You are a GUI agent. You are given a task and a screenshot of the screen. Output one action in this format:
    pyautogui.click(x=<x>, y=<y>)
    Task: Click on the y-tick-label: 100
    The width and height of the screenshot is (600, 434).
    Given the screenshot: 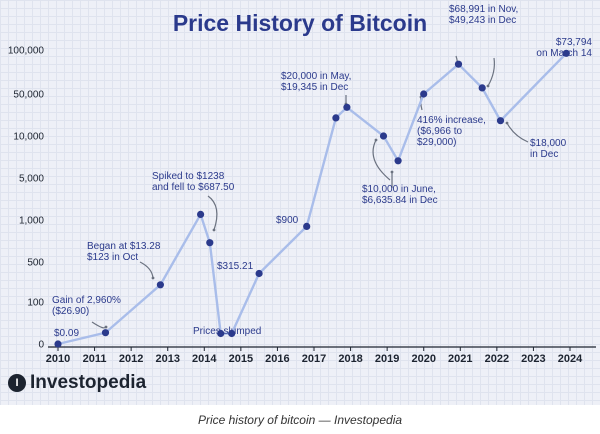 What is the action you would take?
    pyautogui.click(x=35, y=303)
    